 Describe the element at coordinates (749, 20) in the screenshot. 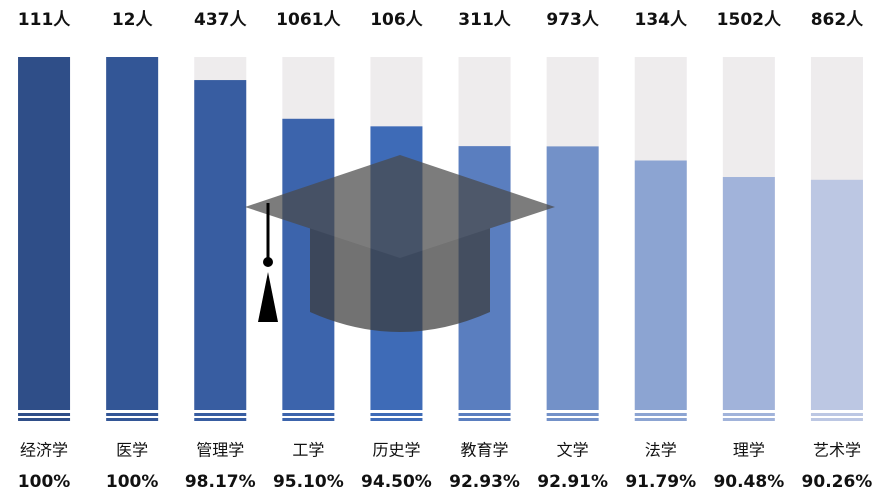

I see `count-label: 1502人` at that location.